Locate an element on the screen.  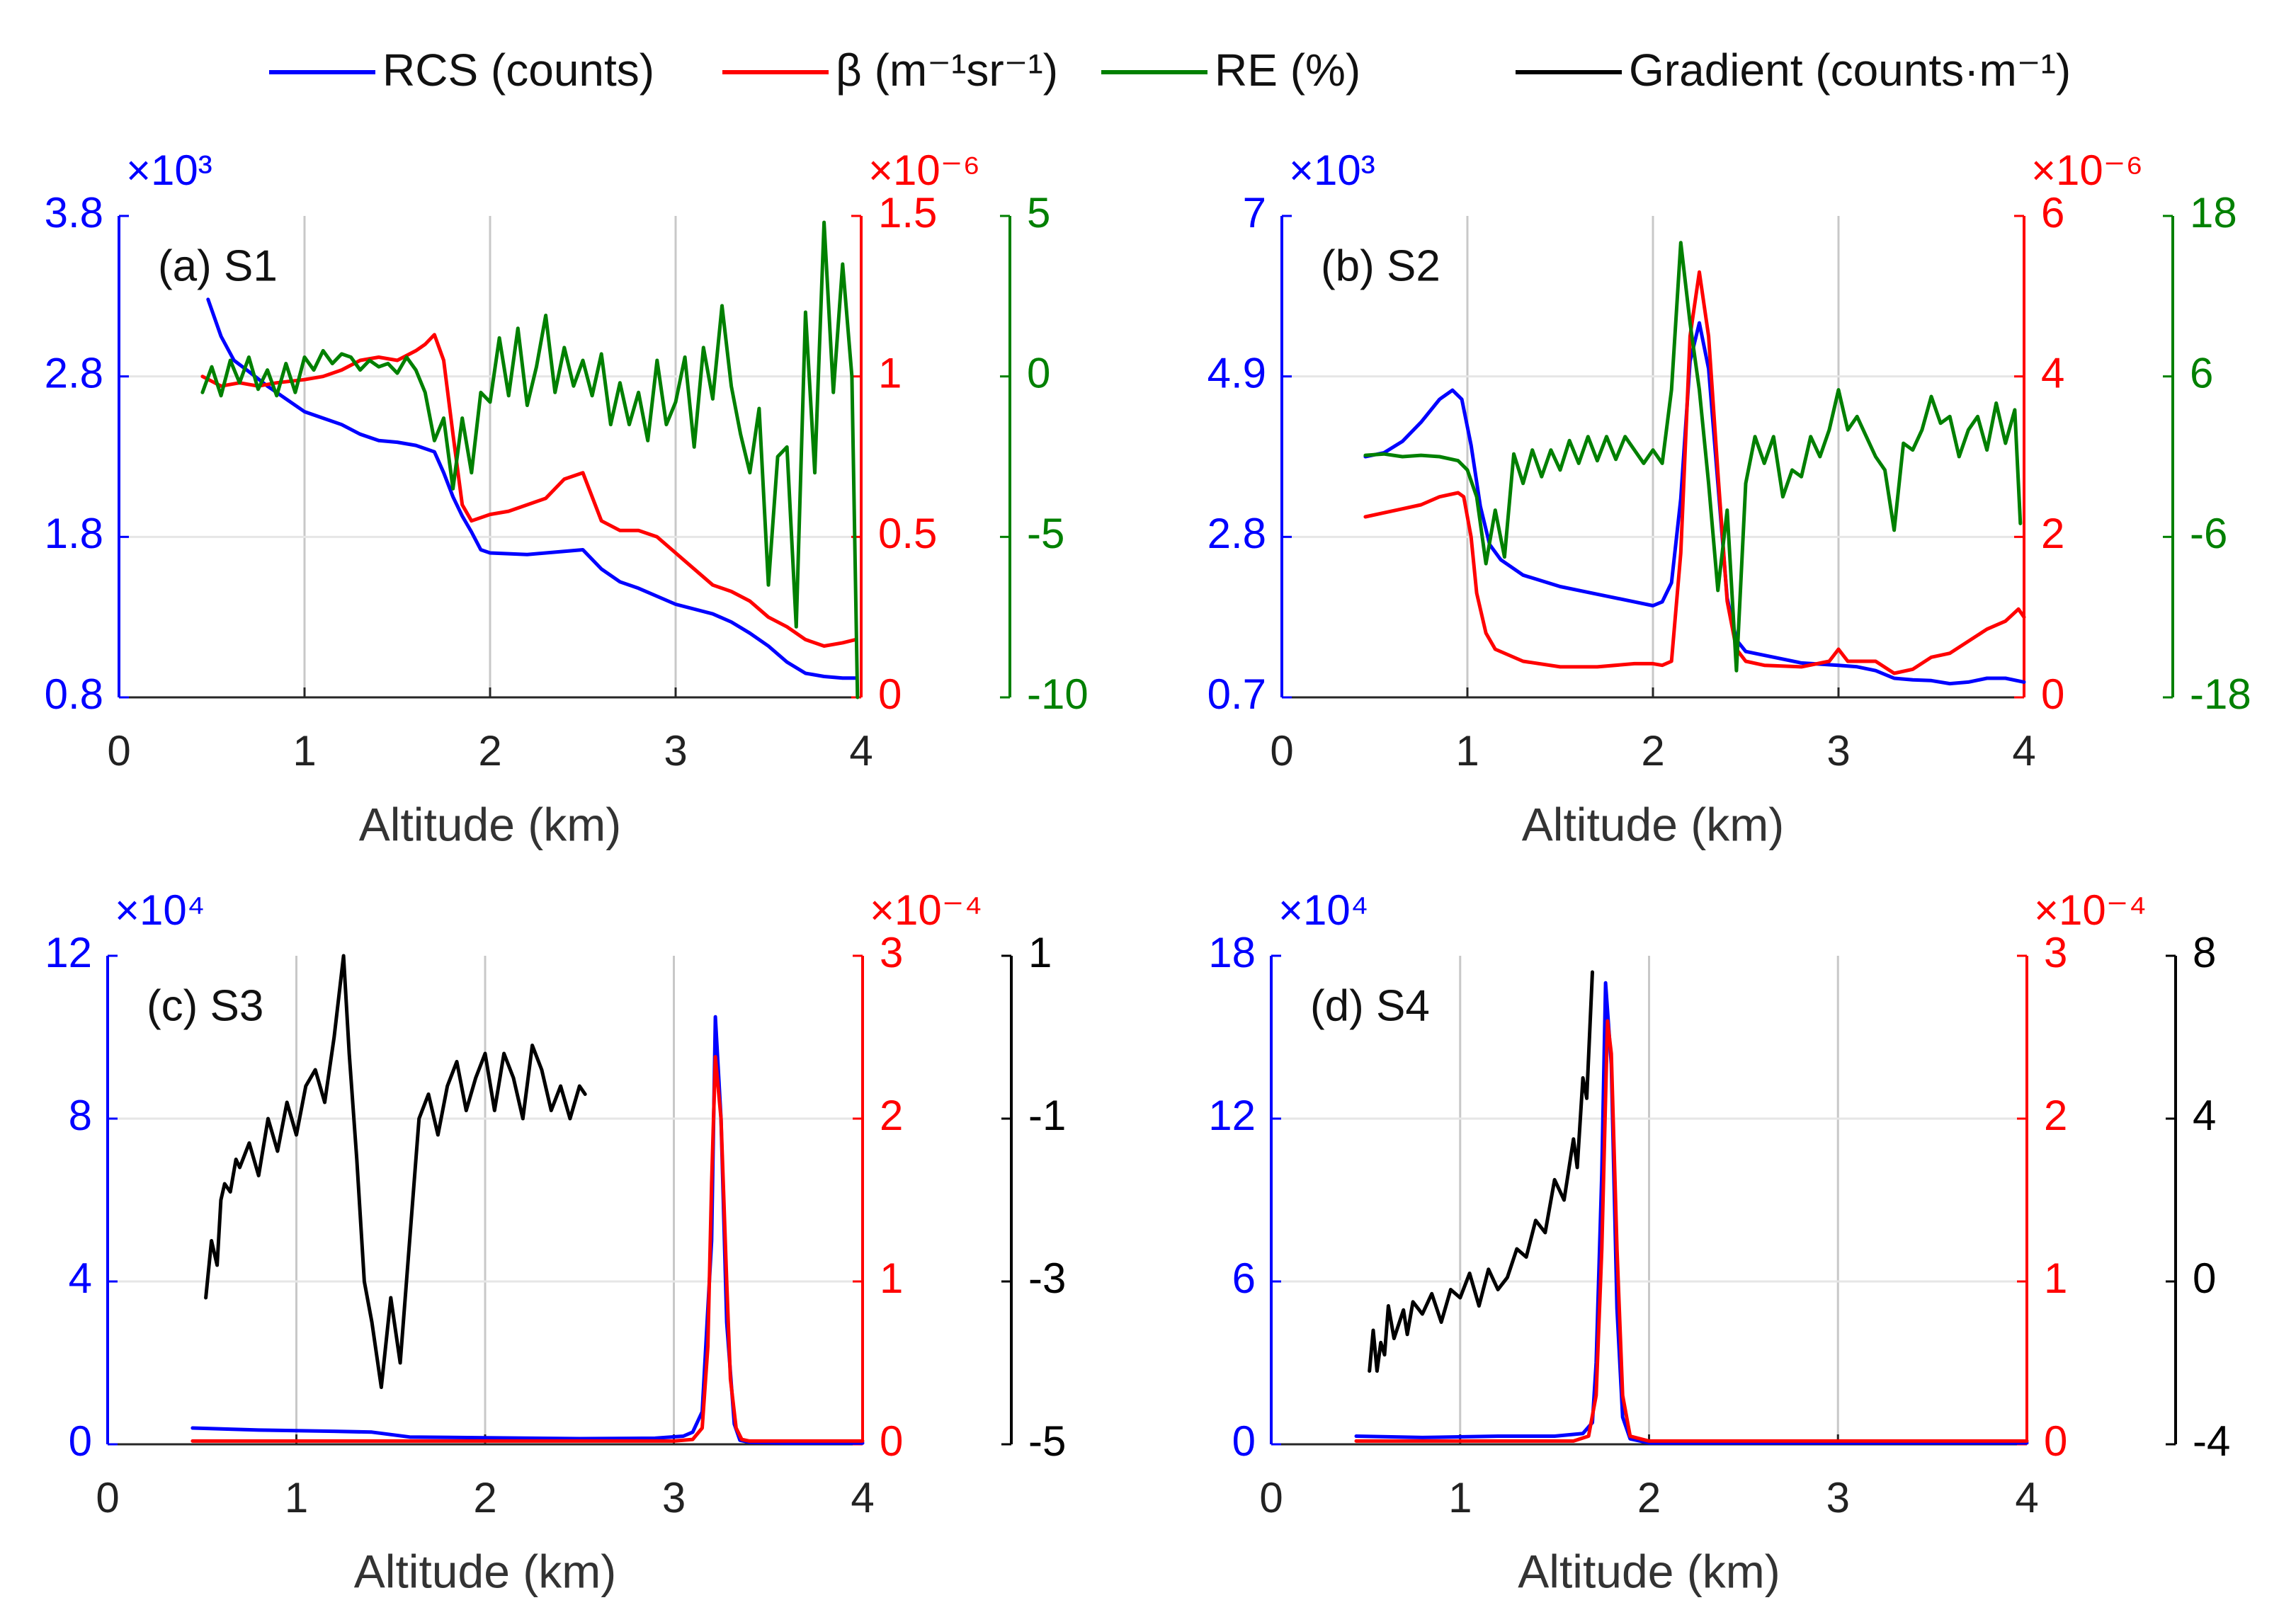
y-tick-label-left: 0.8 is located at coordinates (74, 694).